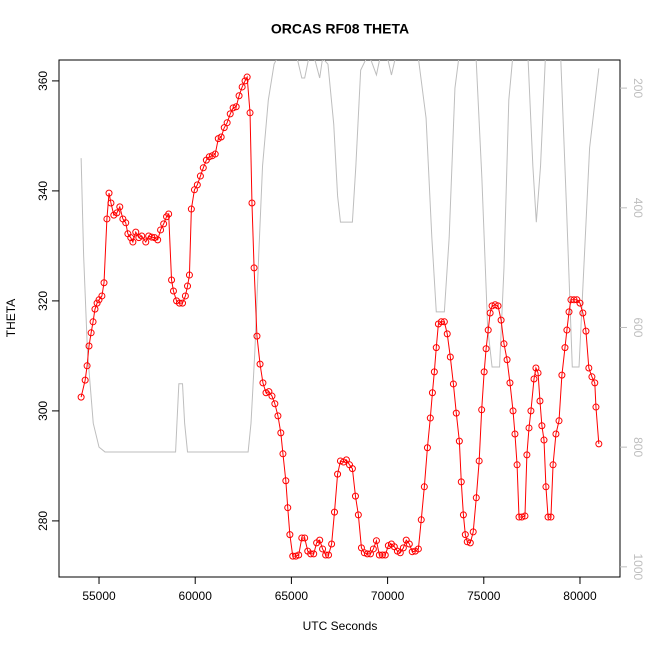  I want to click on x-tick-label: 75000, so click(484, 596).